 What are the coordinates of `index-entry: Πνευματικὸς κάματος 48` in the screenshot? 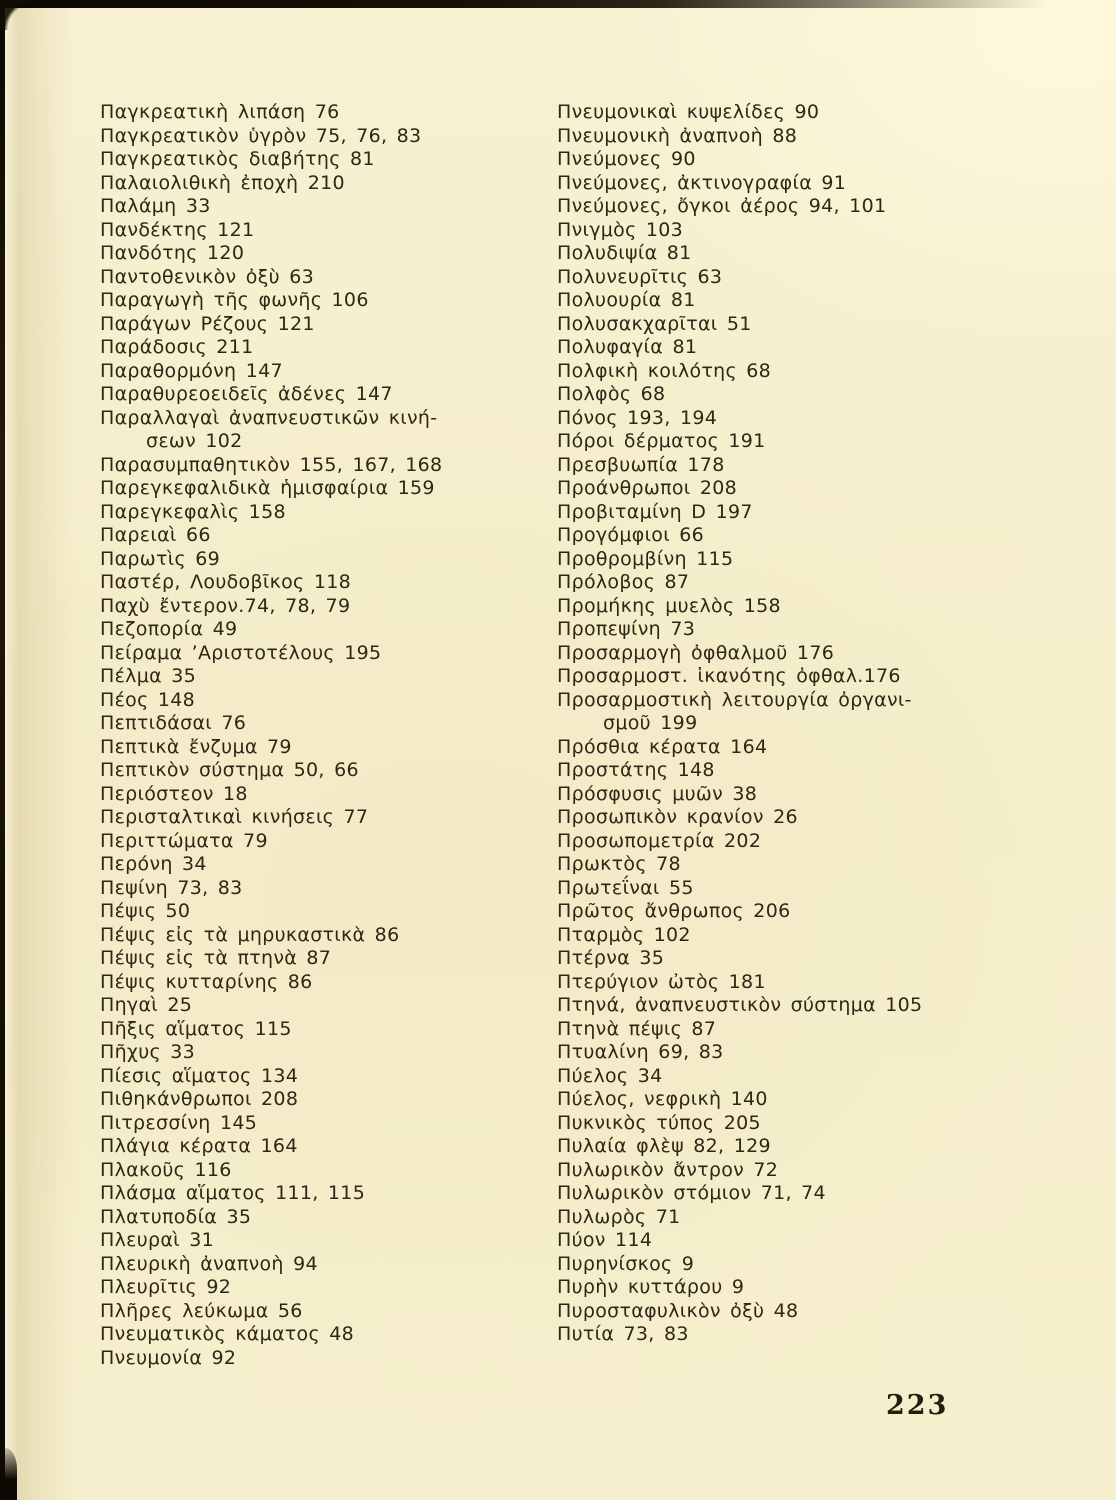 It's located at (227, 1334).